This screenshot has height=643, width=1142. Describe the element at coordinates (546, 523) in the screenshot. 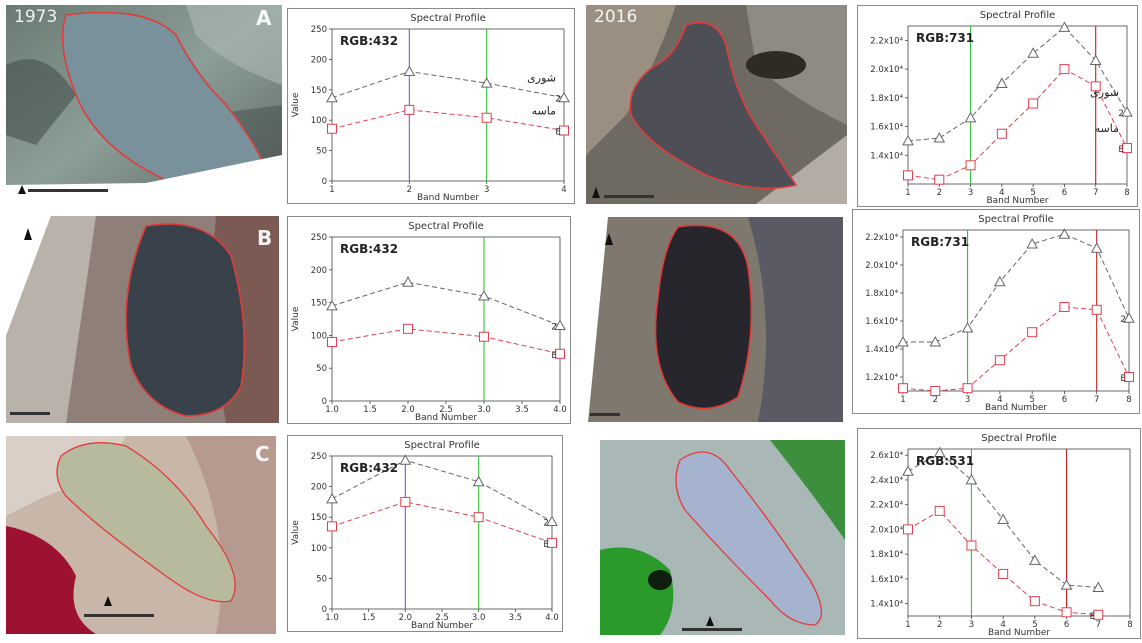

I see `chart-4-series-end-label: 2` at that location.